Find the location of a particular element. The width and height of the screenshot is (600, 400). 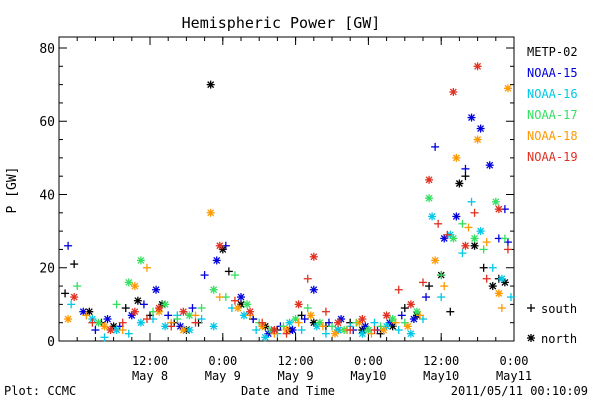

y-tick-label: 40 is located at coordinates (47, 195).